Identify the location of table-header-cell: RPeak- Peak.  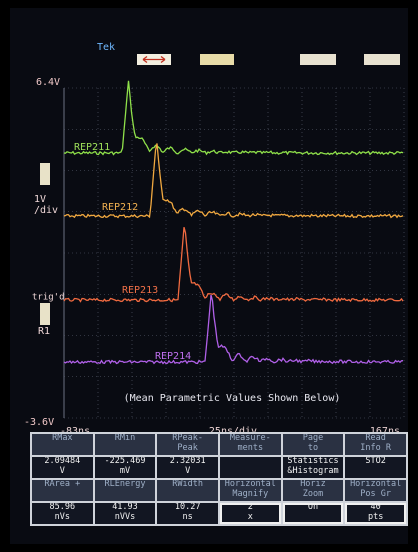
(187, 444).